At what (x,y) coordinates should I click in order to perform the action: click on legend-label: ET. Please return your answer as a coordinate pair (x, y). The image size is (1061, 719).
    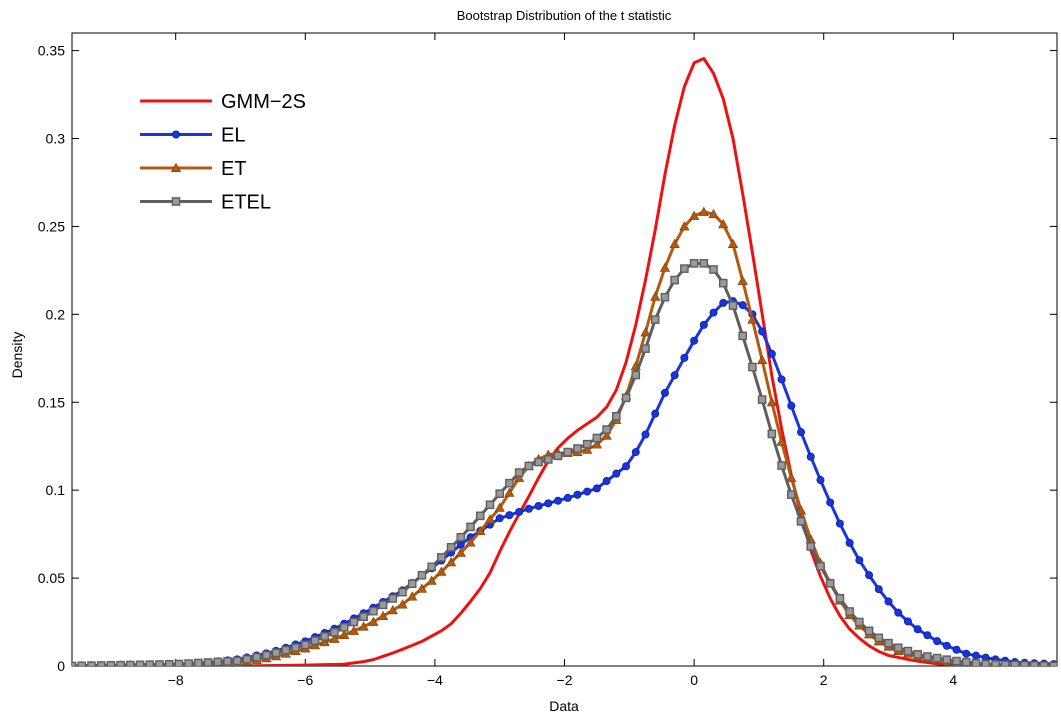
    Looking at the image, I should click on (234, 169).